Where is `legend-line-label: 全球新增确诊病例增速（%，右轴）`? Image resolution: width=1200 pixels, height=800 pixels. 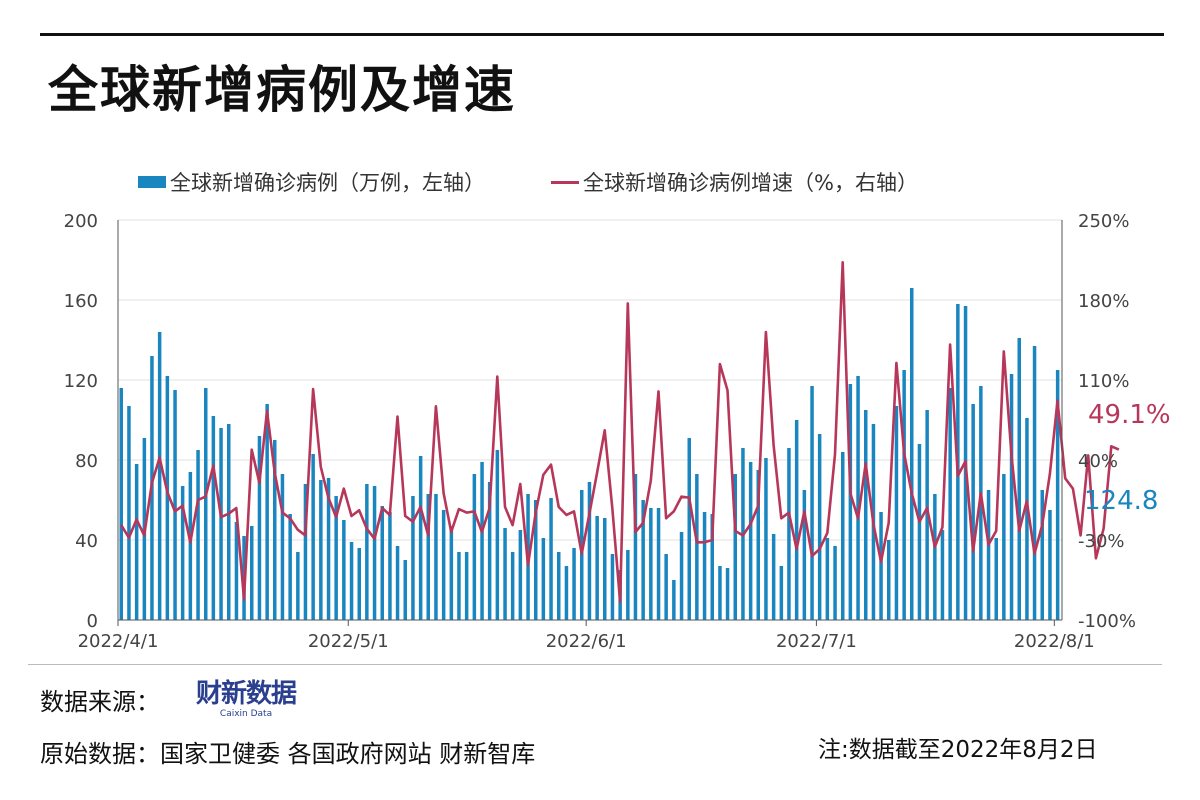 legend-line-label: 全球新增确诊病例增速（%，右轴） is located at coordinates (750, 183).